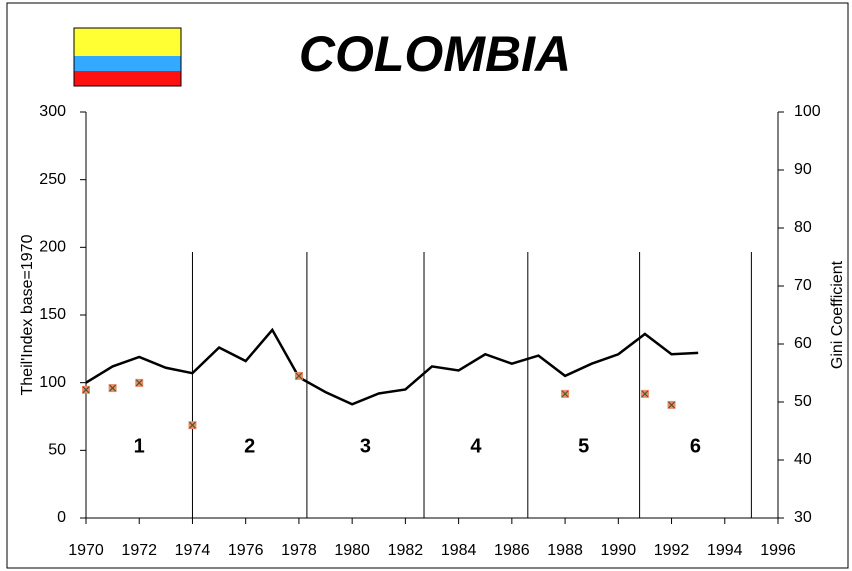  I want to click on y-tick-label: 300, so click(52, 111).